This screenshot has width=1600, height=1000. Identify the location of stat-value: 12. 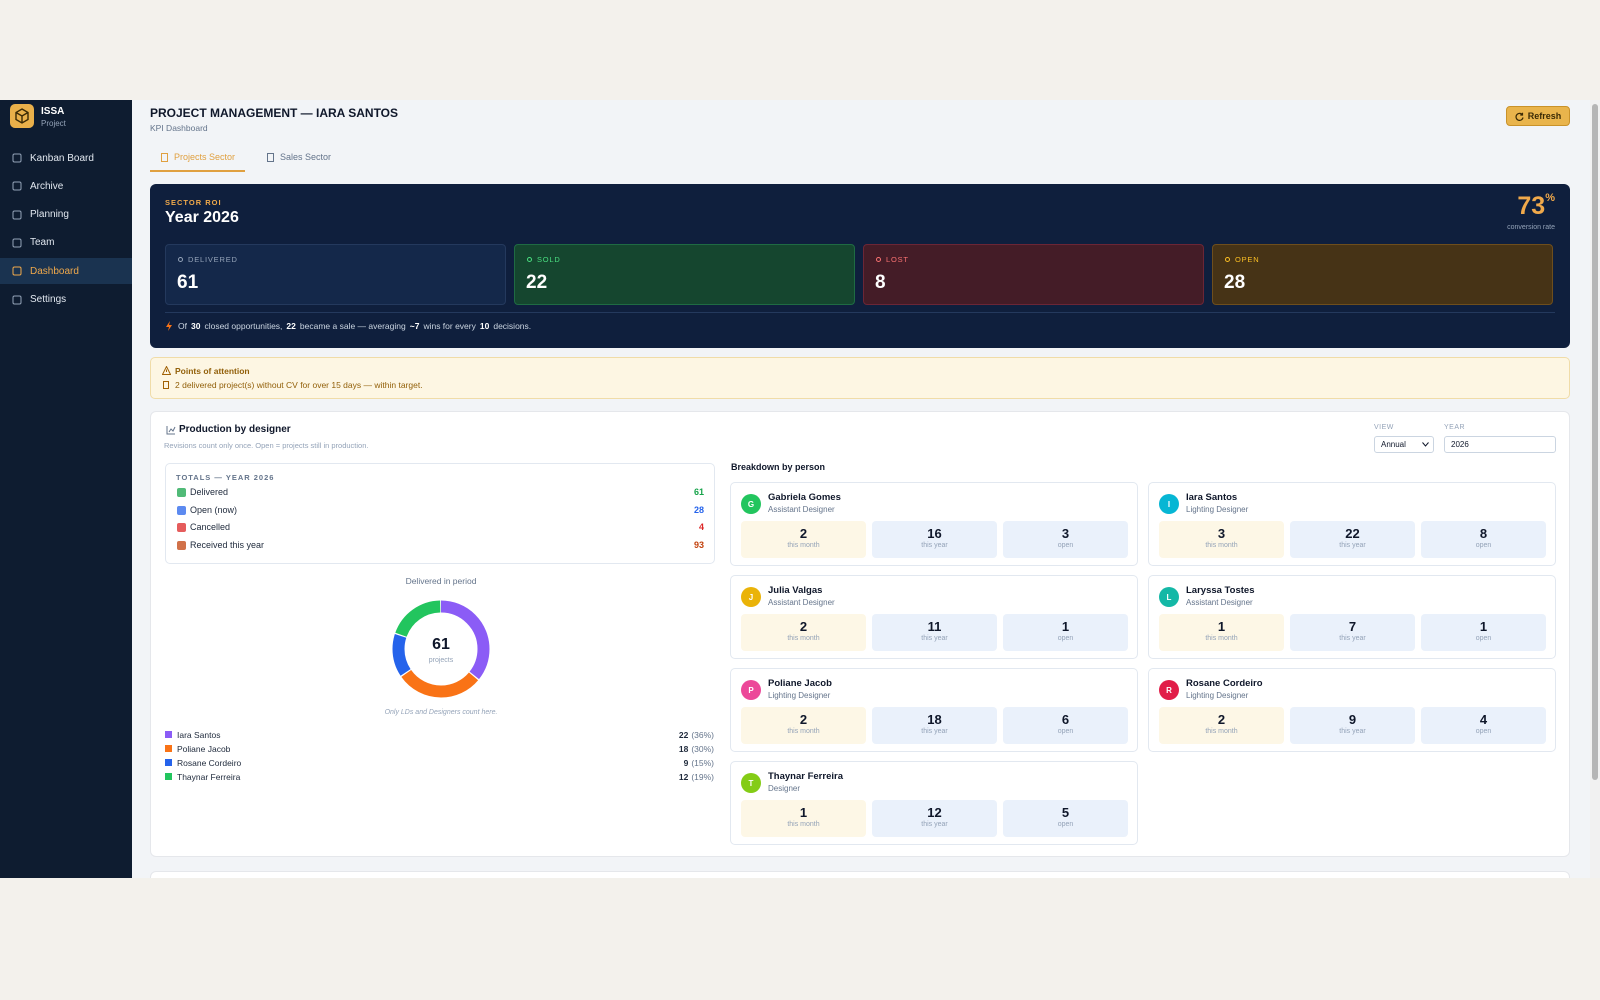
(934, 812).